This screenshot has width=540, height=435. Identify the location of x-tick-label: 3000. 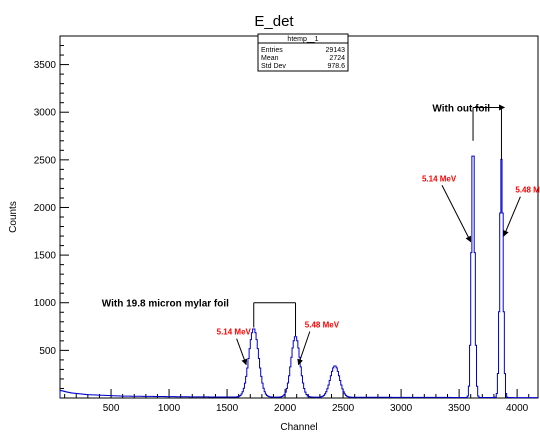
(401, 408).